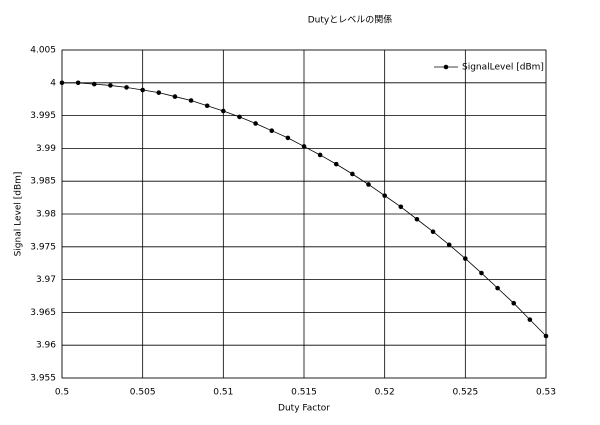 The image size is (600, 425). What do you see at coordinates (43, 247) in the screenshot?
I see `y-tick-label: 3.975` at bounding box center [43, 247].